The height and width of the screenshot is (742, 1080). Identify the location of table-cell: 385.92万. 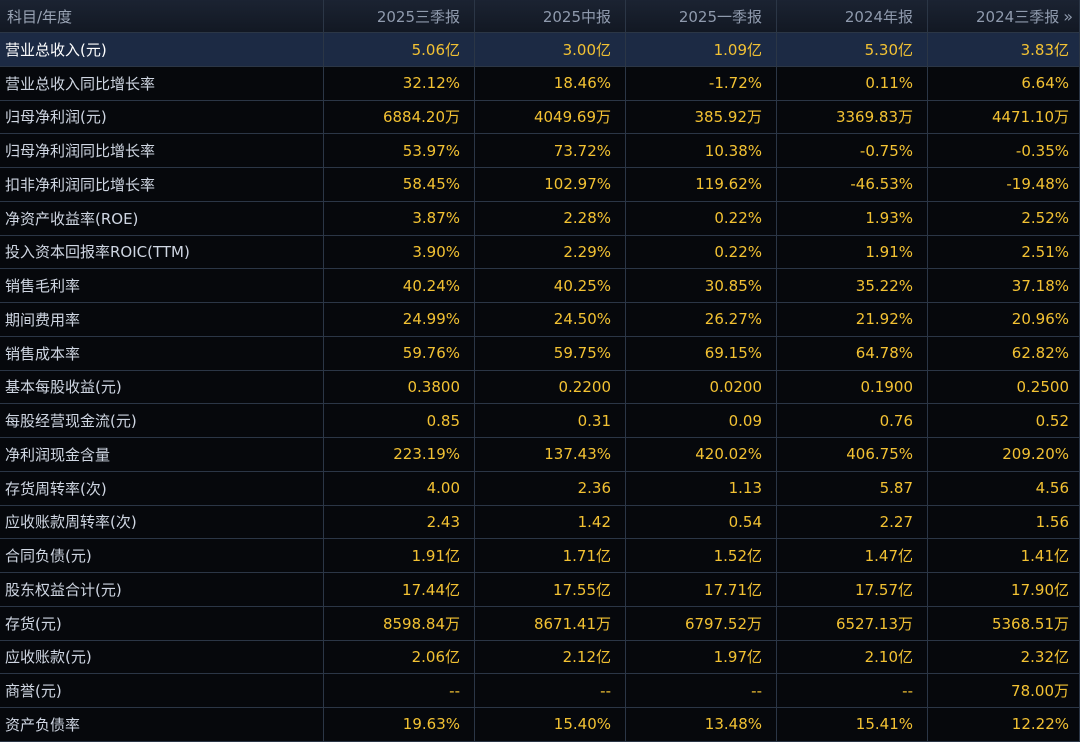
(701, 117).